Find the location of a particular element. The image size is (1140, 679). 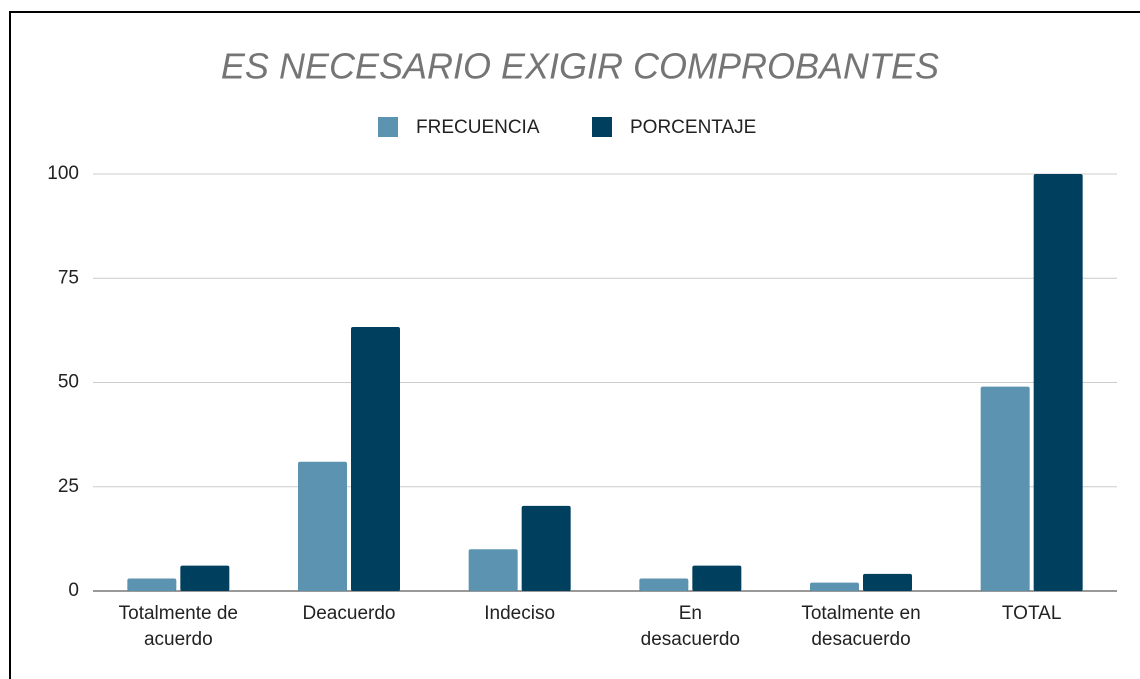

x-tick-label: Deacuerdo is located at coordinates (349, 613).